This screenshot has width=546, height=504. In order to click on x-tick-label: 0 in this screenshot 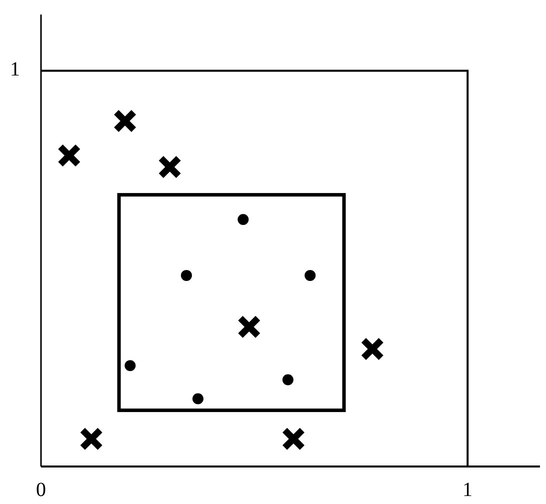, I will do `click(41, 490)`.